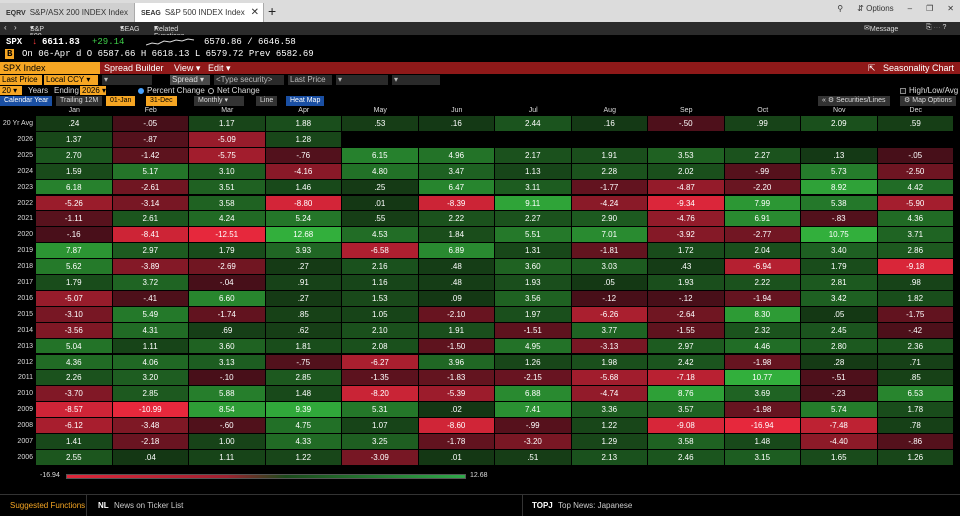  I want to click on heat-cell: .62, so click(303, 330).